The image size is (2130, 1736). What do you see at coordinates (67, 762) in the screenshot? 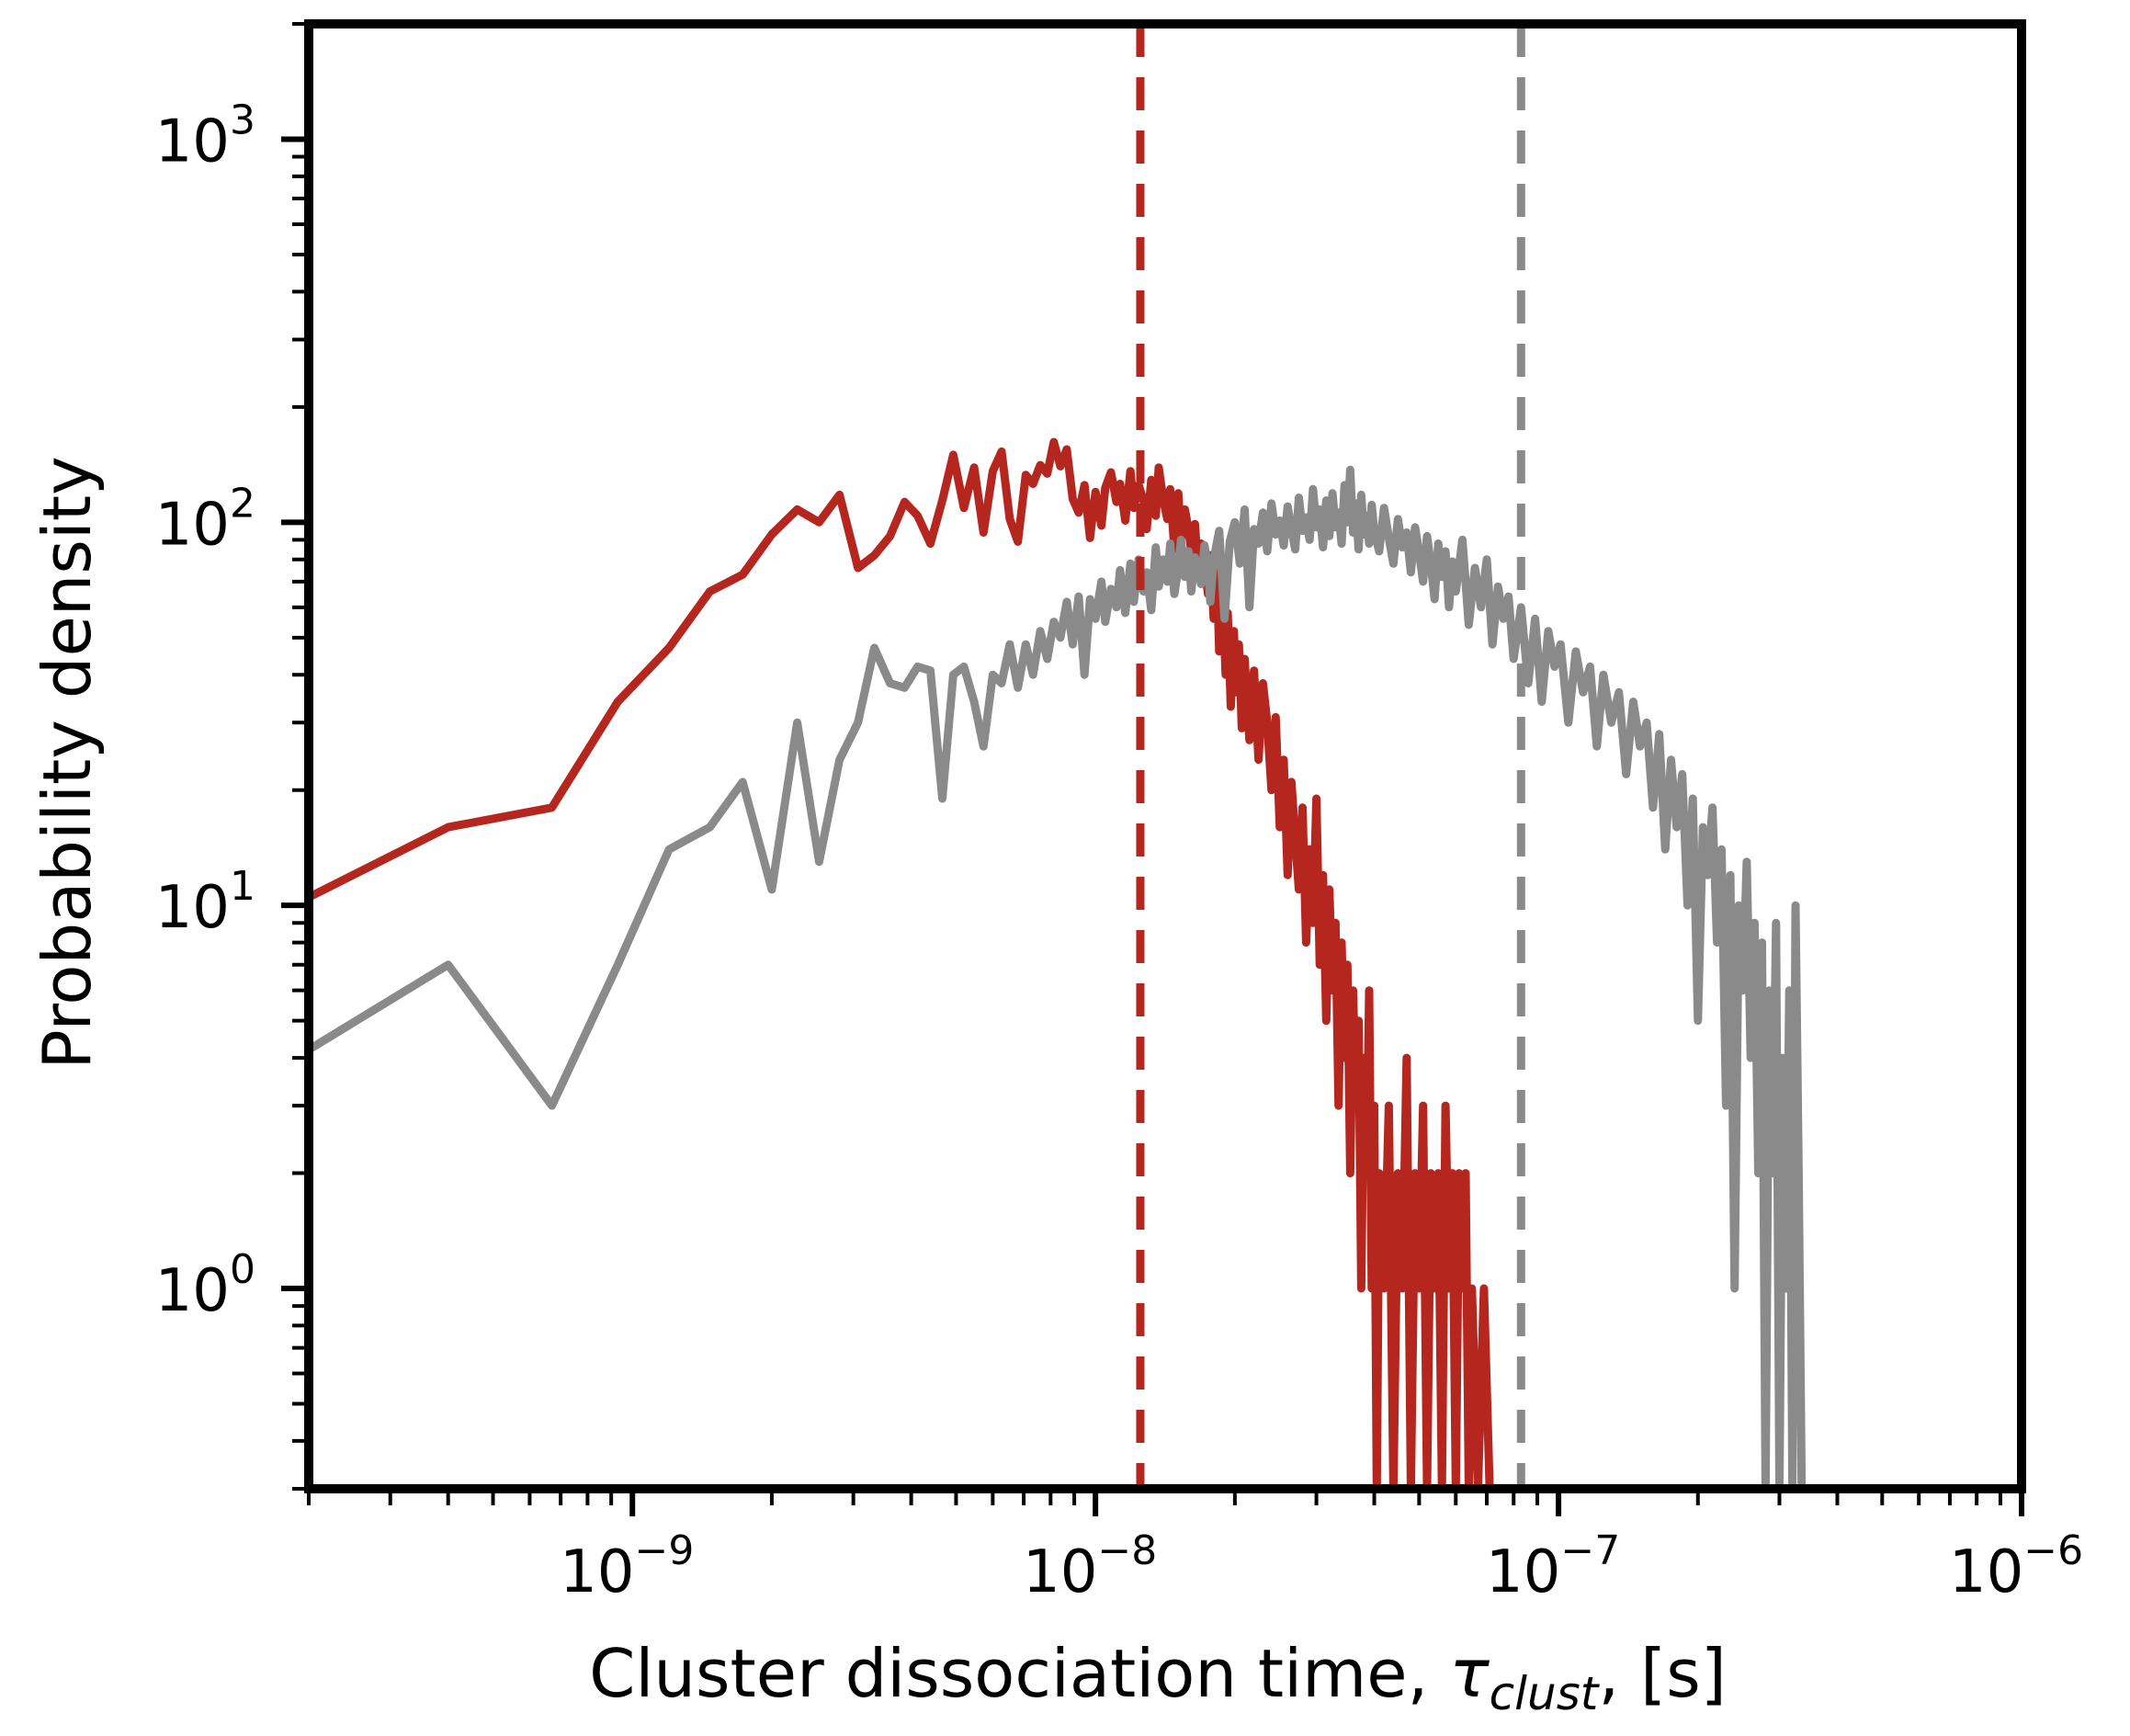
I see `y-axis-label: Probability density` at bounding box center [67, 762].